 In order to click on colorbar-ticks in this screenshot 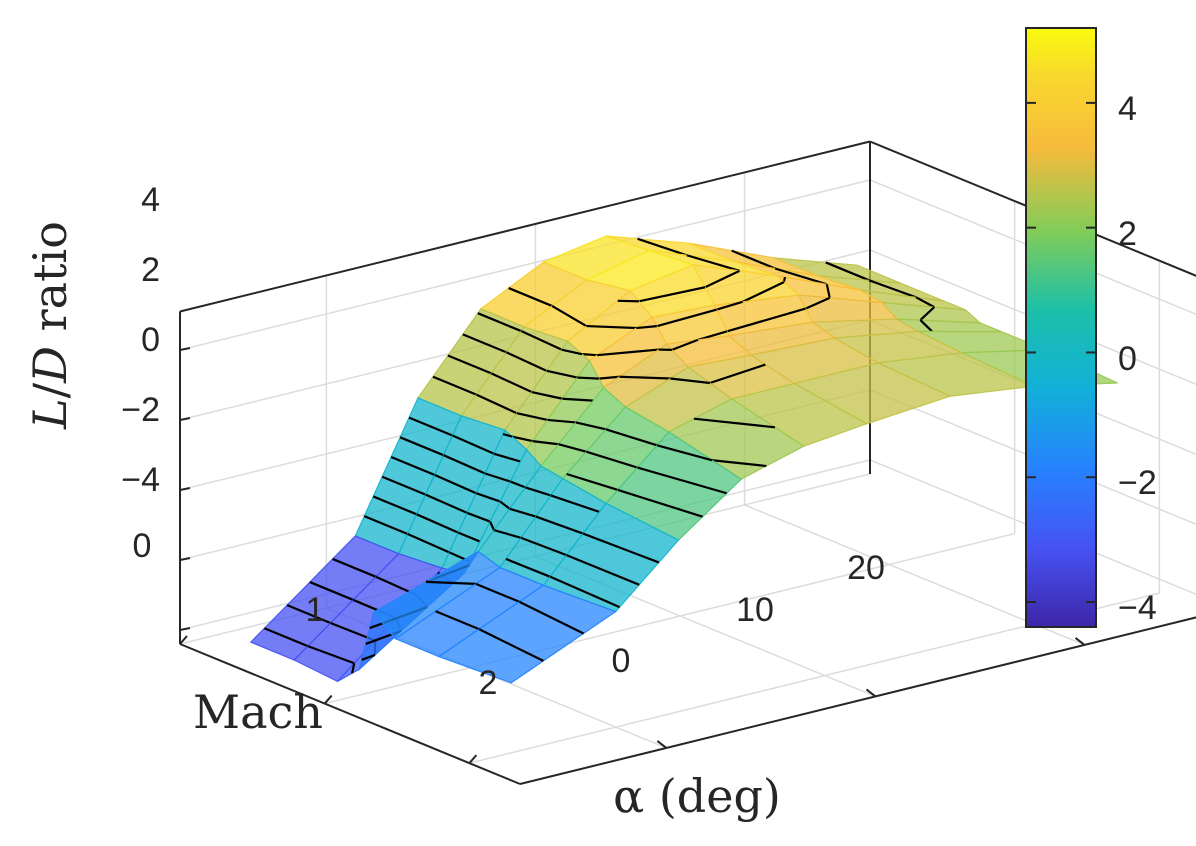, I will do `click(1061, 352)`.